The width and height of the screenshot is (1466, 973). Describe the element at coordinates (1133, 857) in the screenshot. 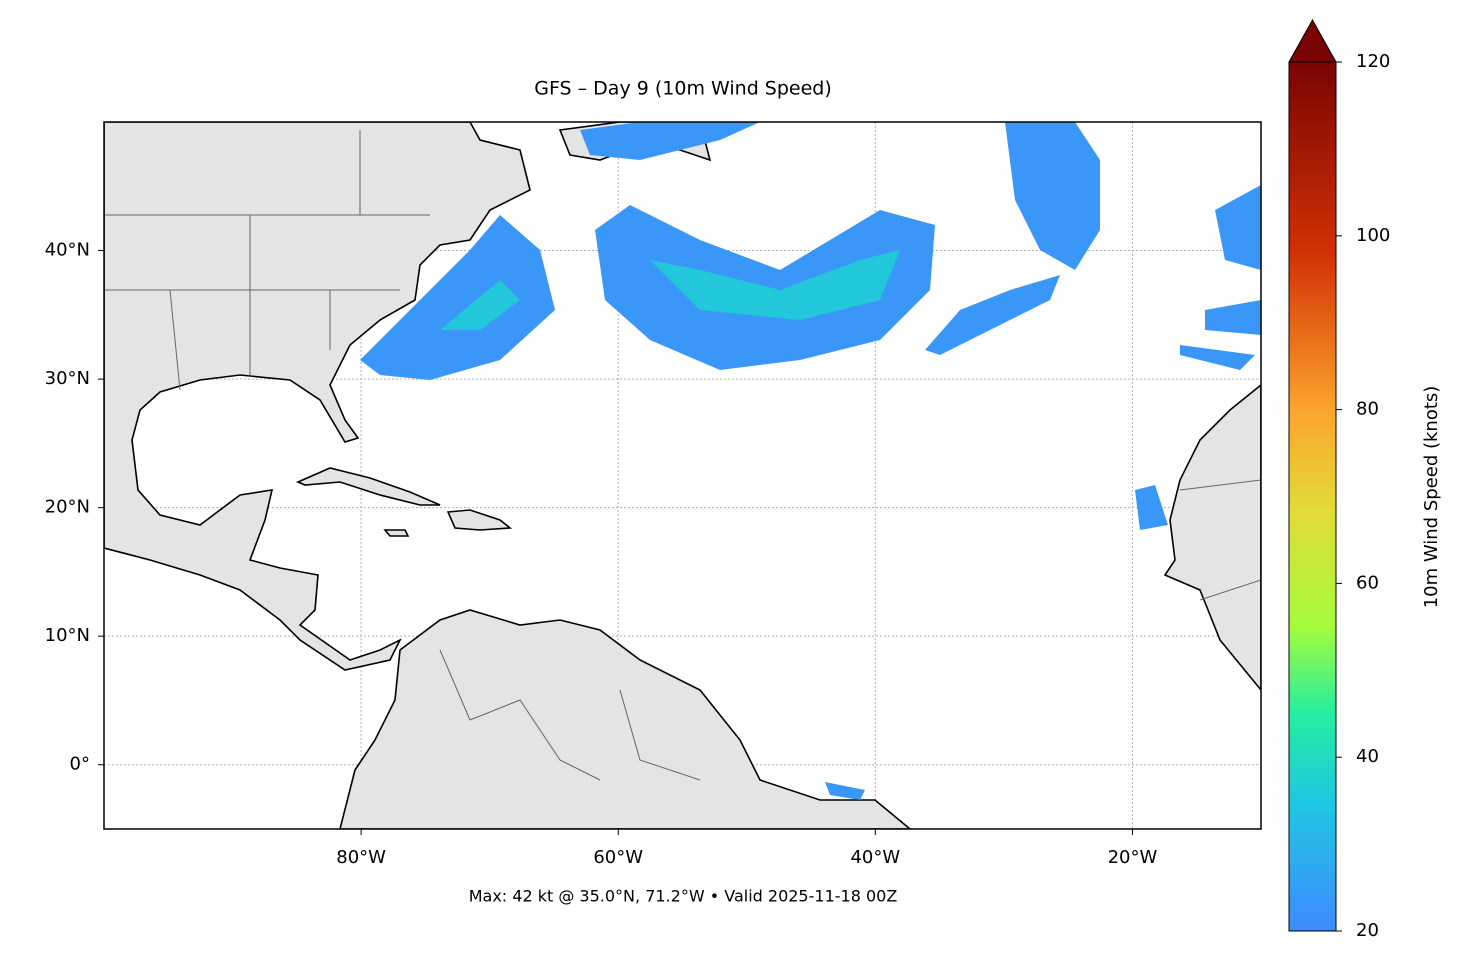

I see `x-tick-label: 20°W` at that location.